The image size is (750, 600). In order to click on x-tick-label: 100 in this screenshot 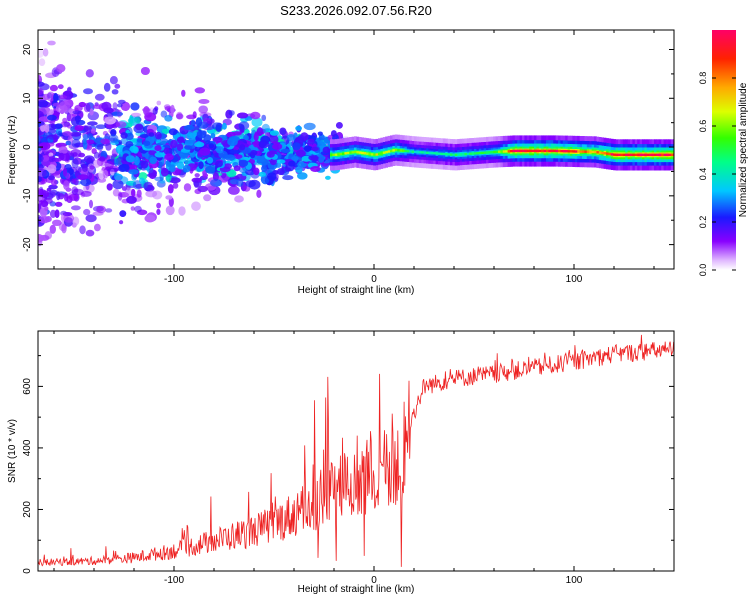, I will do `click(574, 580)`.